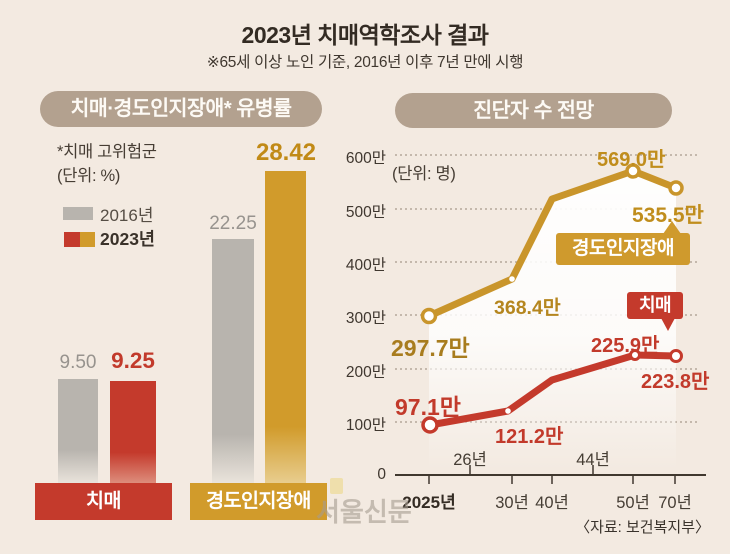  I want to click on legend-swatch-2023-gold, so click(87, 239).